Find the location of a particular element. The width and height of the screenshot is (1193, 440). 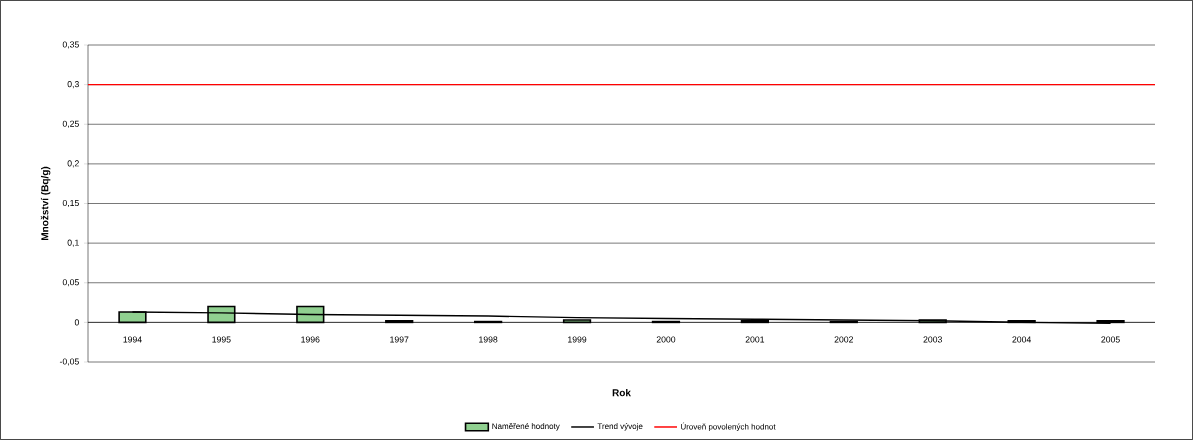

y-tick-label: 0,2 is located at coordinates (73, 164).